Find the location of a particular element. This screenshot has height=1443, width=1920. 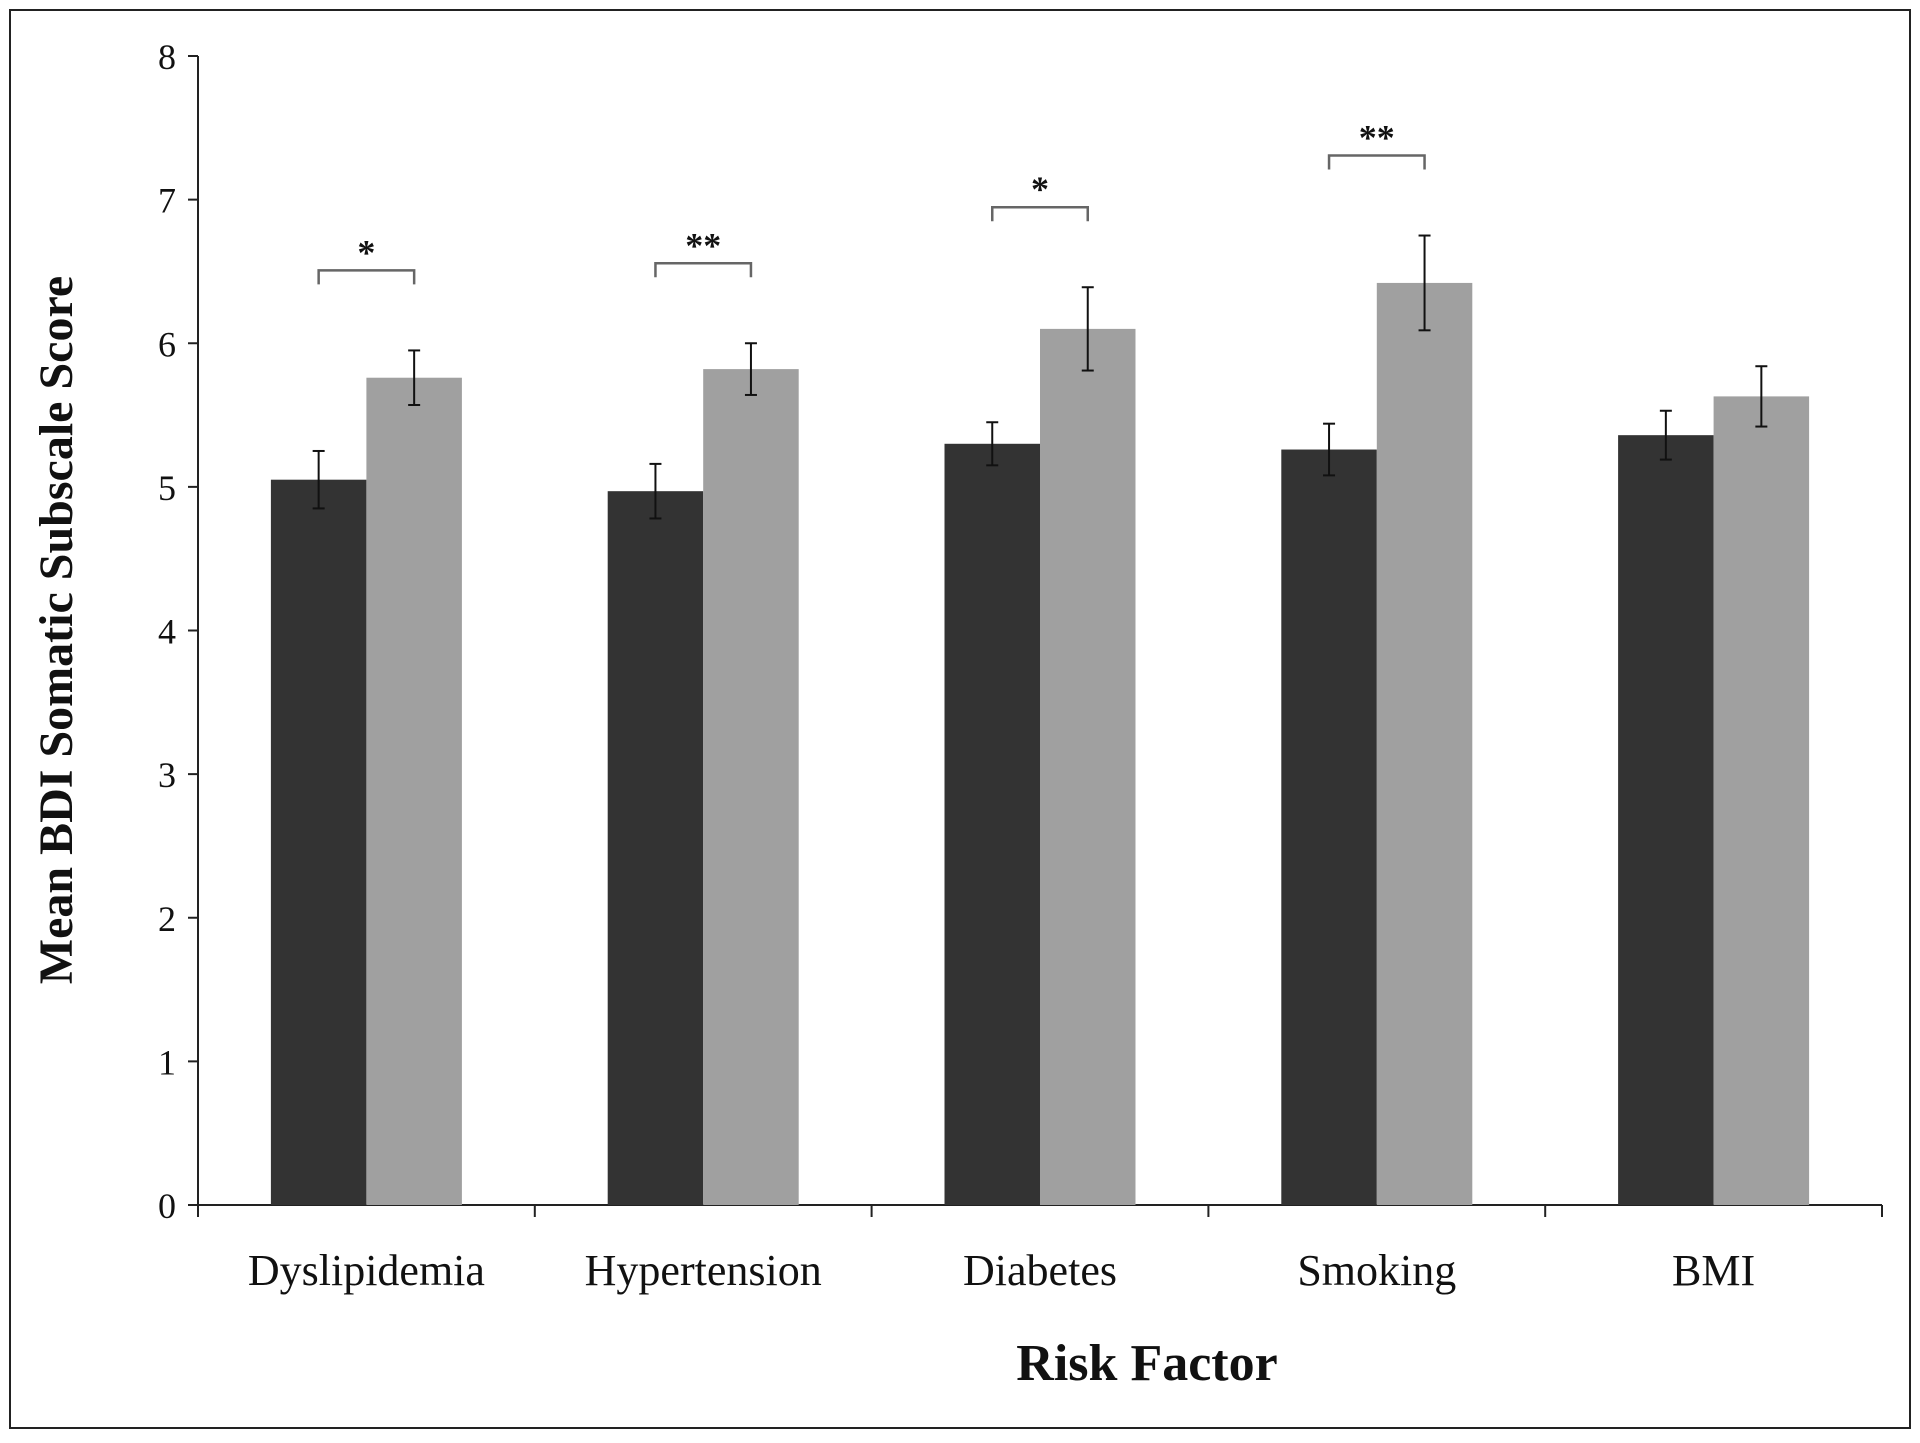

x-tick-label: BMI is located at coordinates (1713, 1270).